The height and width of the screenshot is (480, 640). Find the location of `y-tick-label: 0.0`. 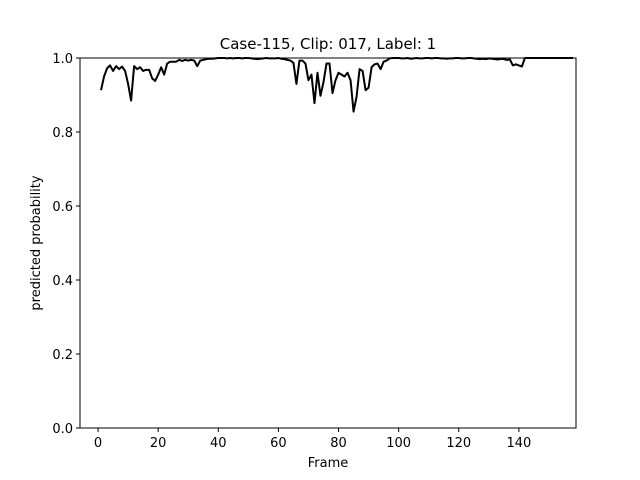

y-tick-label: 0.0 is located at coordinates (62, 429).